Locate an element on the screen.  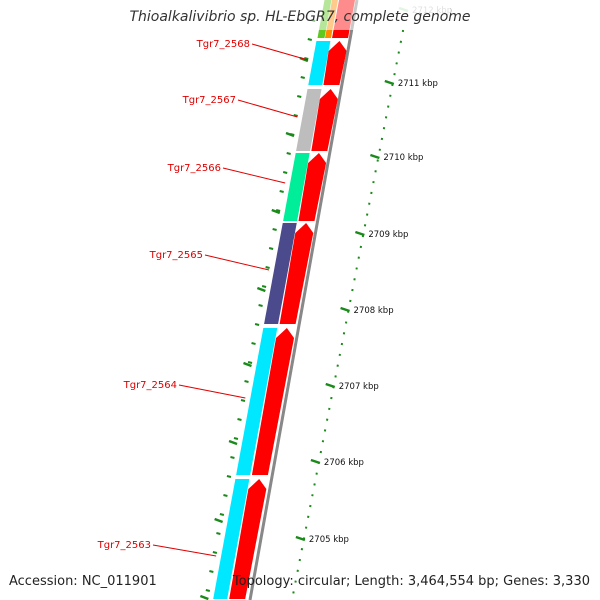
gene-label: Tgr7_2564 is located at coordinates (150, 385).